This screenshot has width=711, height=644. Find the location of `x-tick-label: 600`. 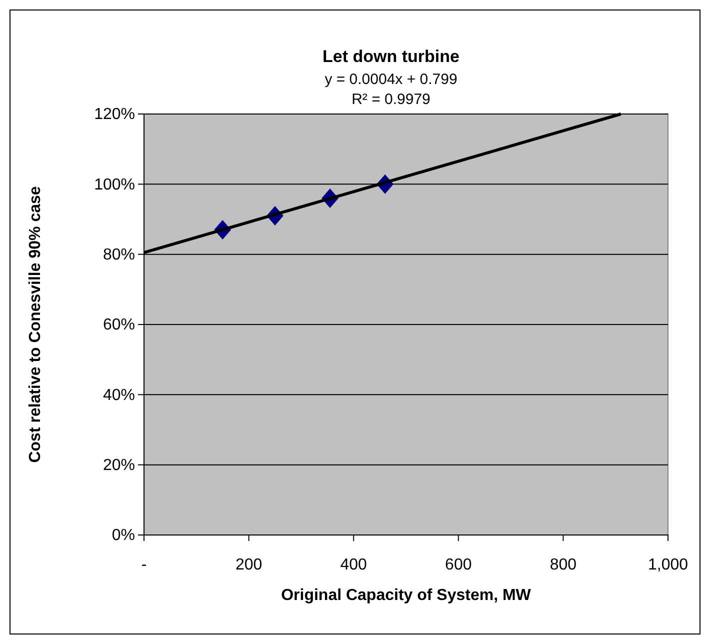

x-tick-label: 600 is located at coordinates (458, 565).